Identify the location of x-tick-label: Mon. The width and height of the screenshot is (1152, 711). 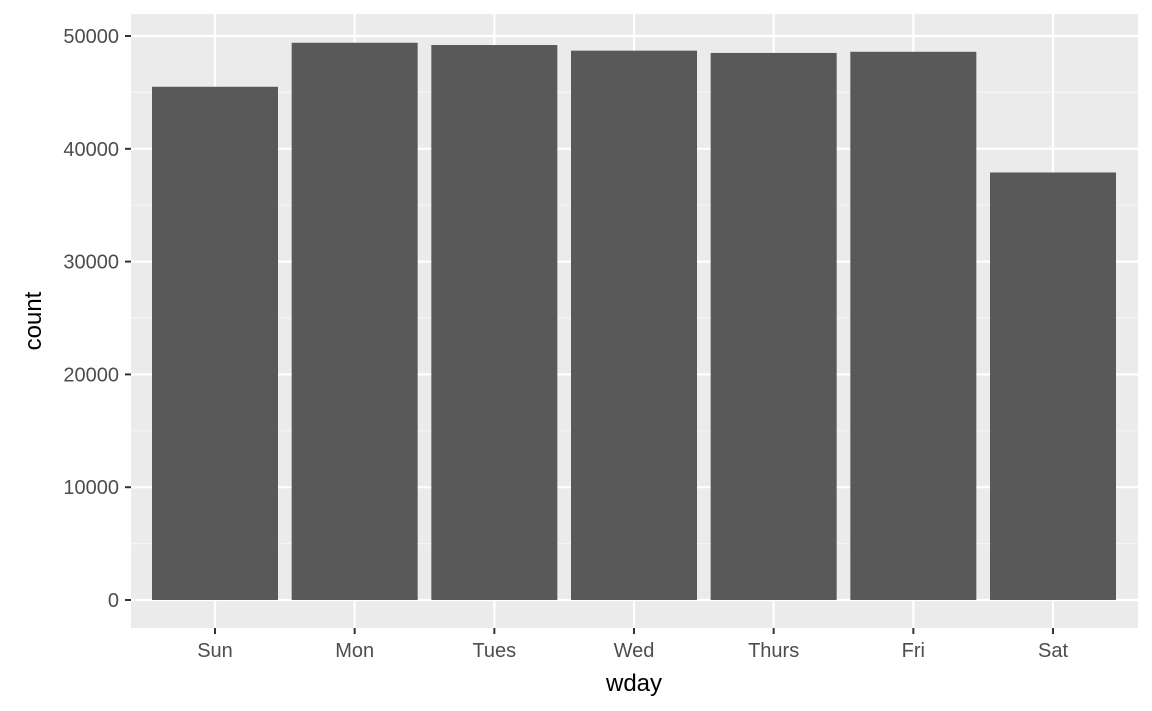
(354, 651).